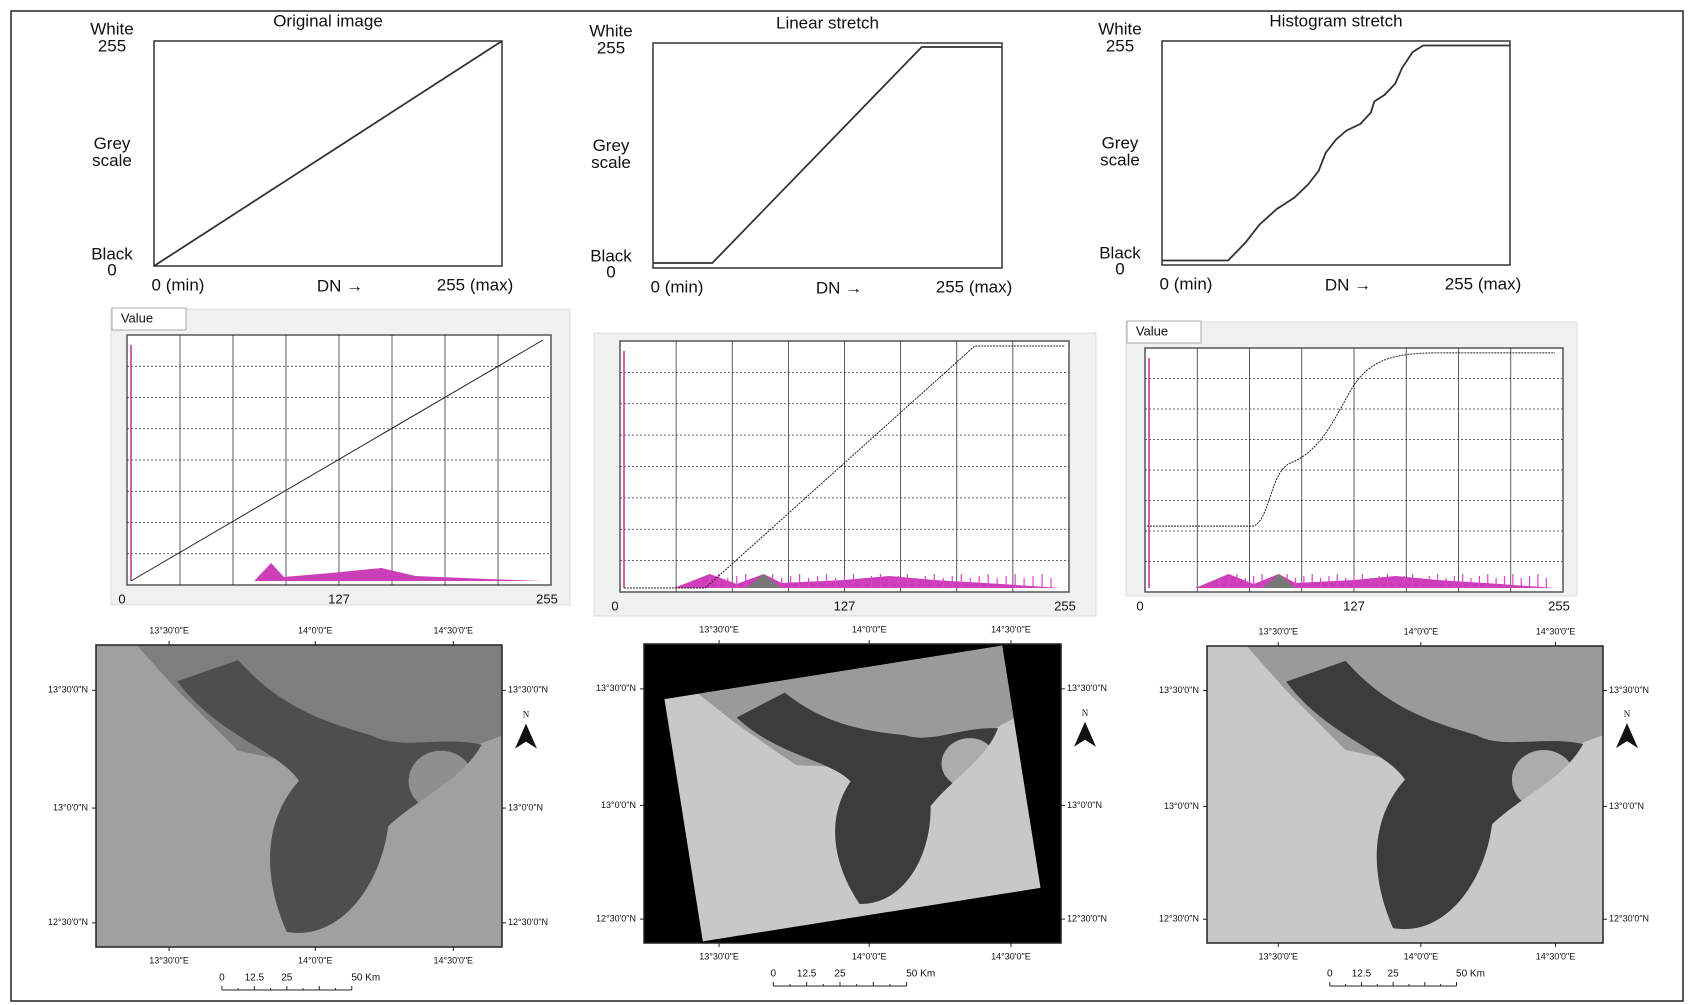  What do you see at coordinates (827, 22) in the screenshot?
I see `panel-title: Linear stretch` at bounding box center [827, 22].